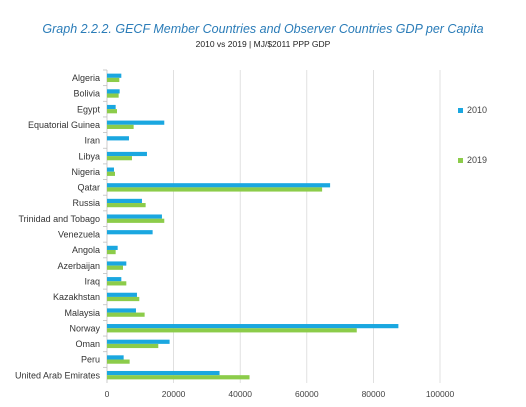 The width and height of the screenshot is (526, 407). What do you see at coordinates (86, 203) in the screenshot?
I see `category-label: Russia` at bounding box center [86, 203].